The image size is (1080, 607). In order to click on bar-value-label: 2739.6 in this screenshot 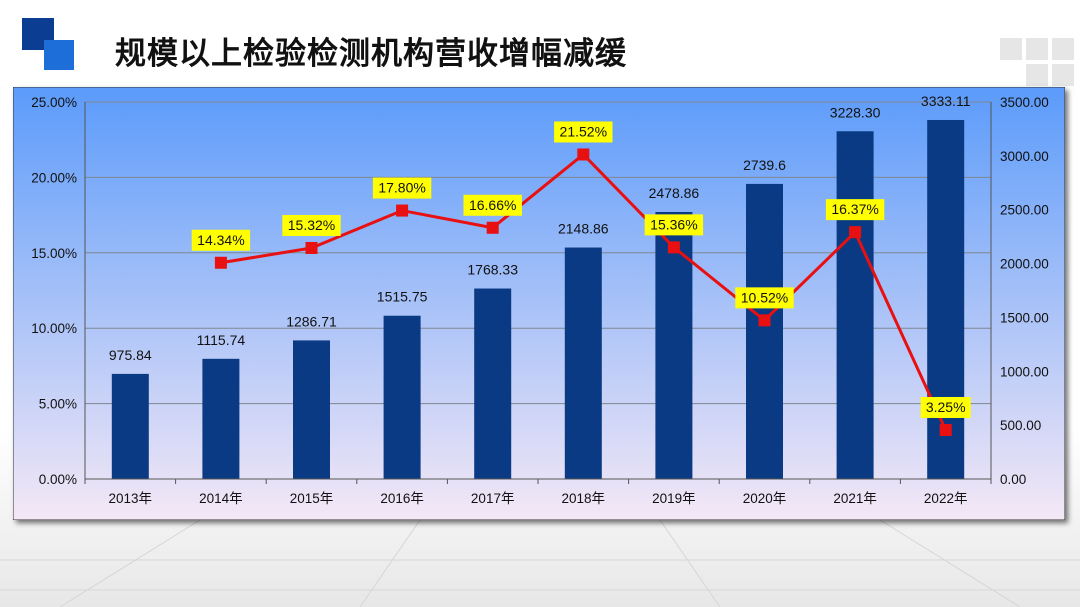, I will do `click(764, 165)`.